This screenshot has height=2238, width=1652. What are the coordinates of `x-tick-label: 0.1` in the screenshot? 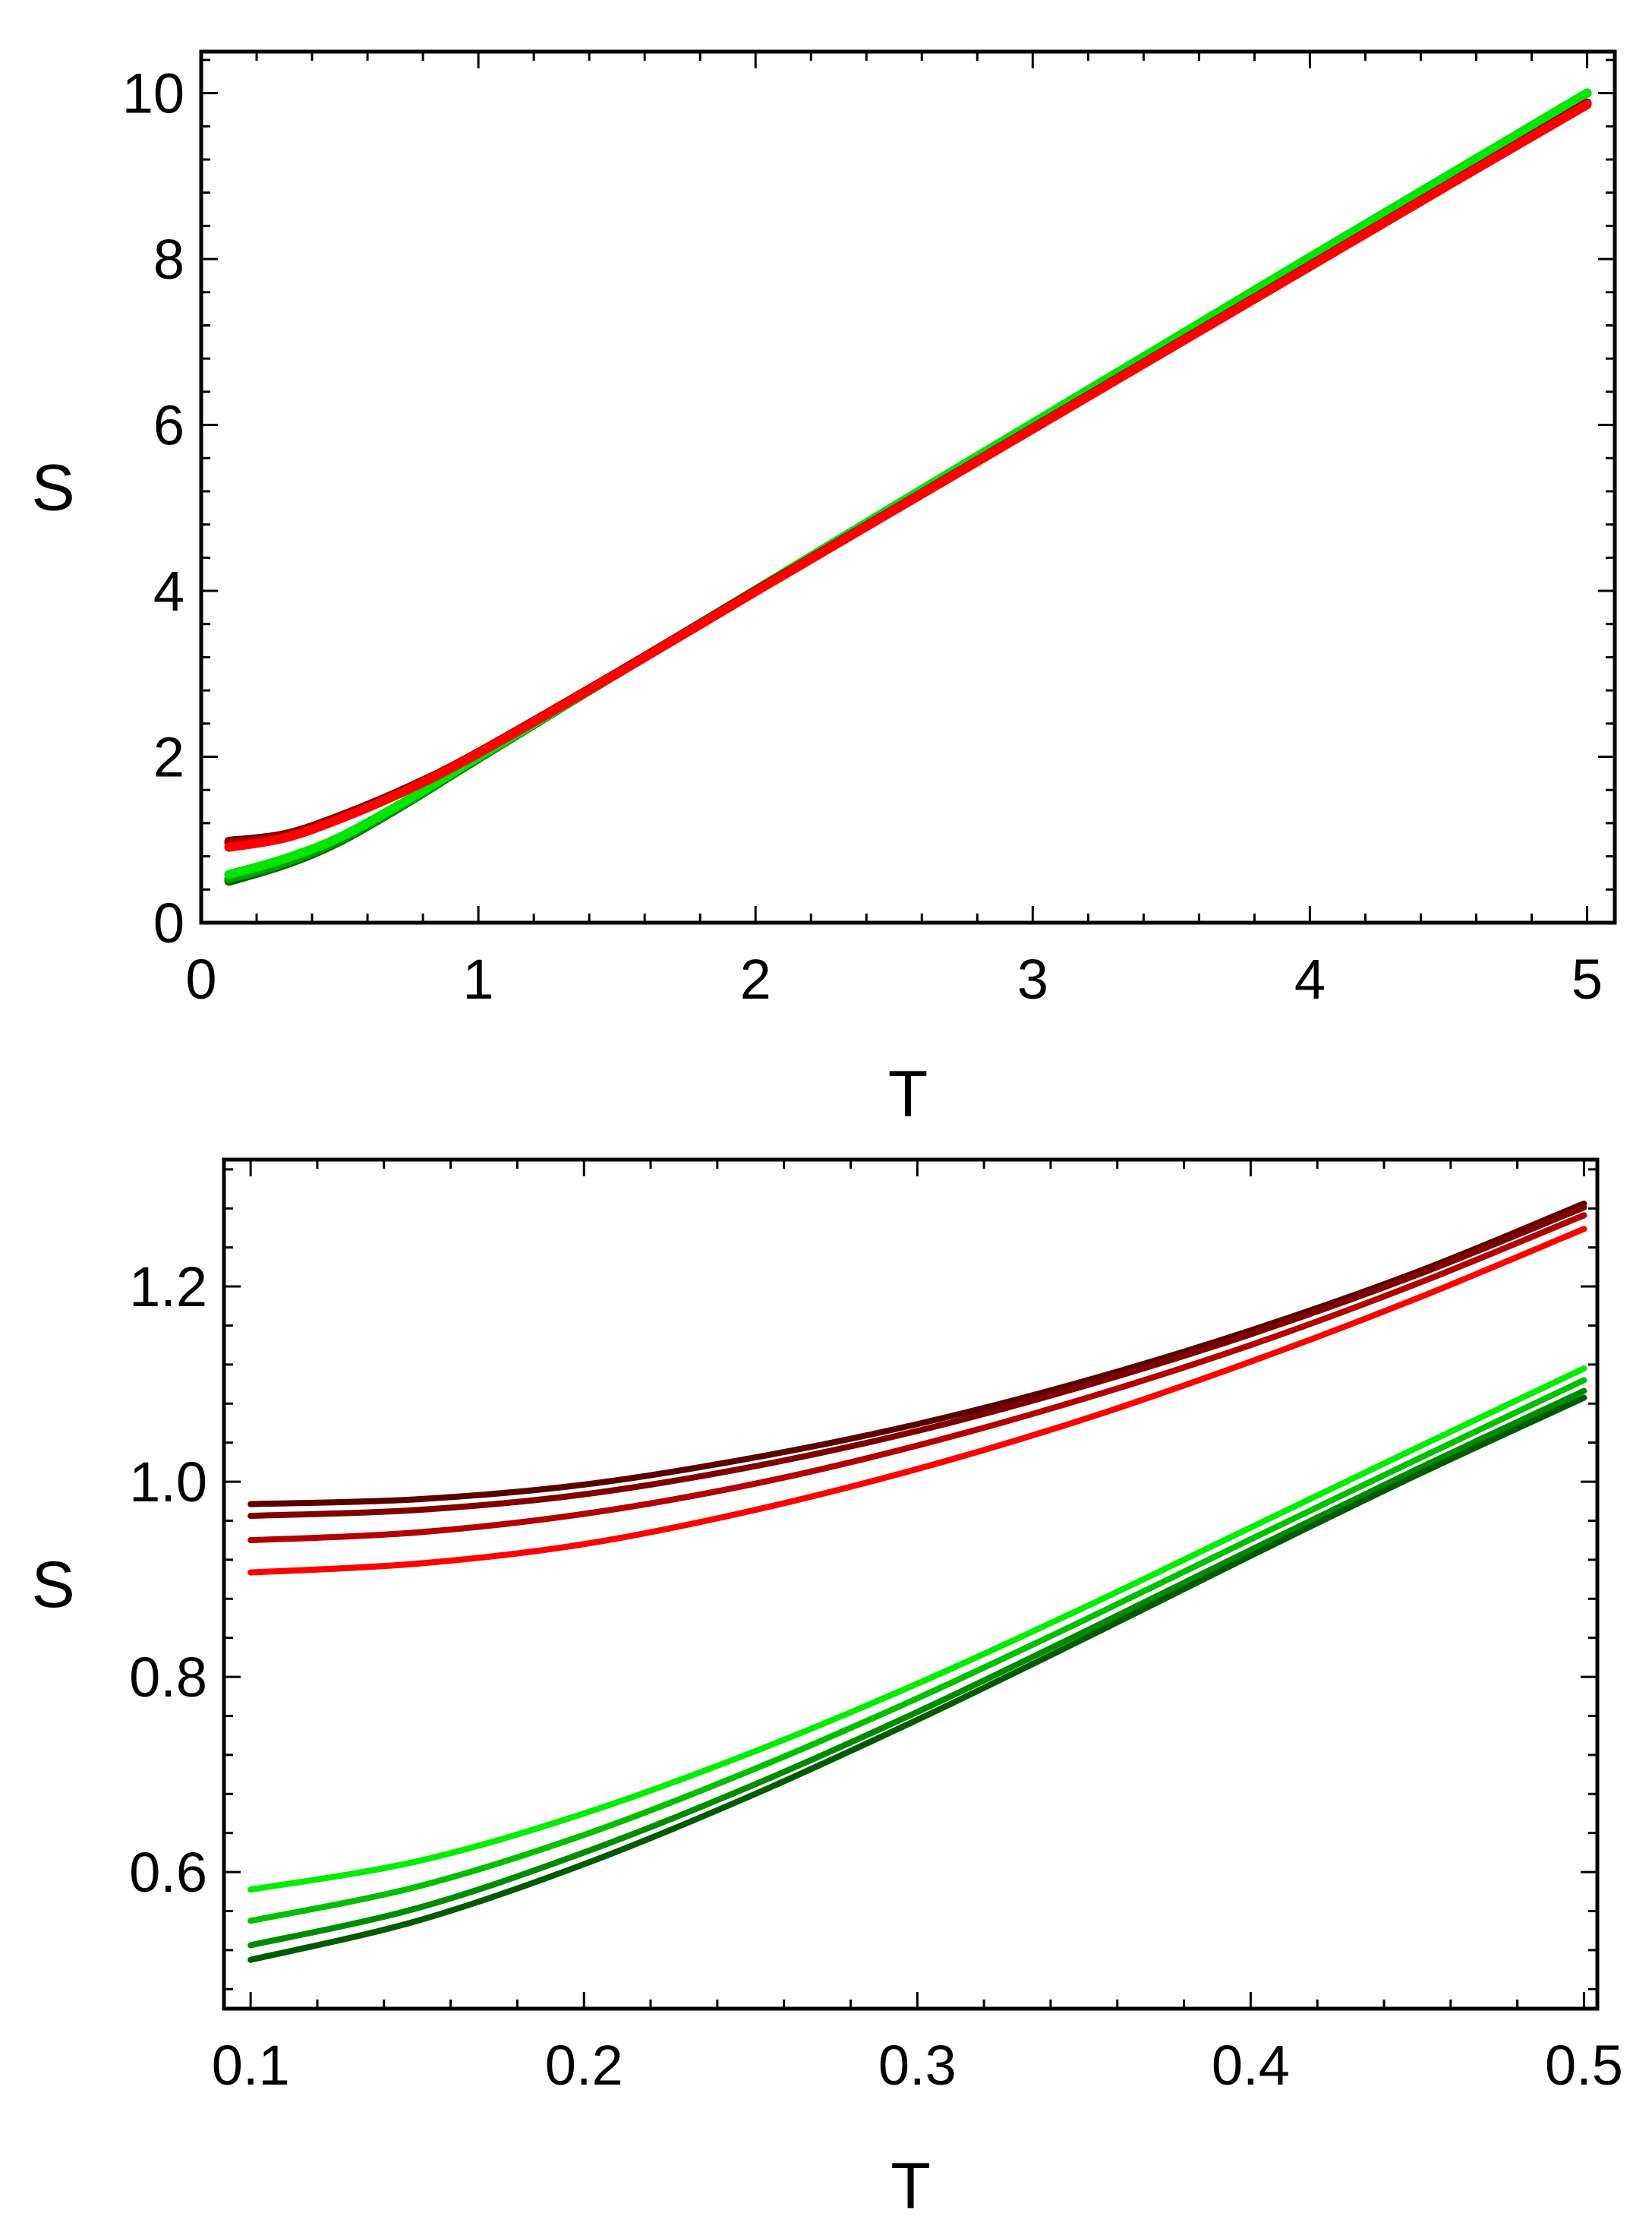 It's located at (251, 2065).